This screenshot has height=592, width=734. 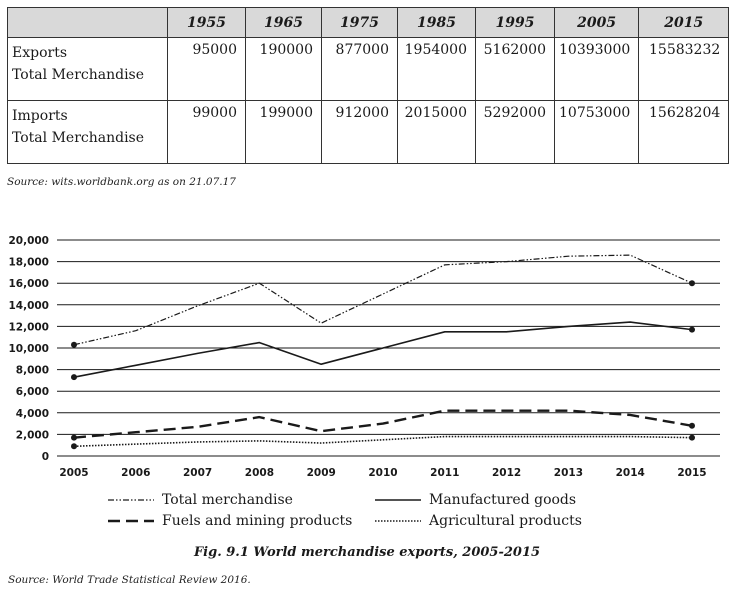 What do you see at coordinates (596, 22) in the screenshot?
I see `year-header: 2005` at bounding box center [596, 22].